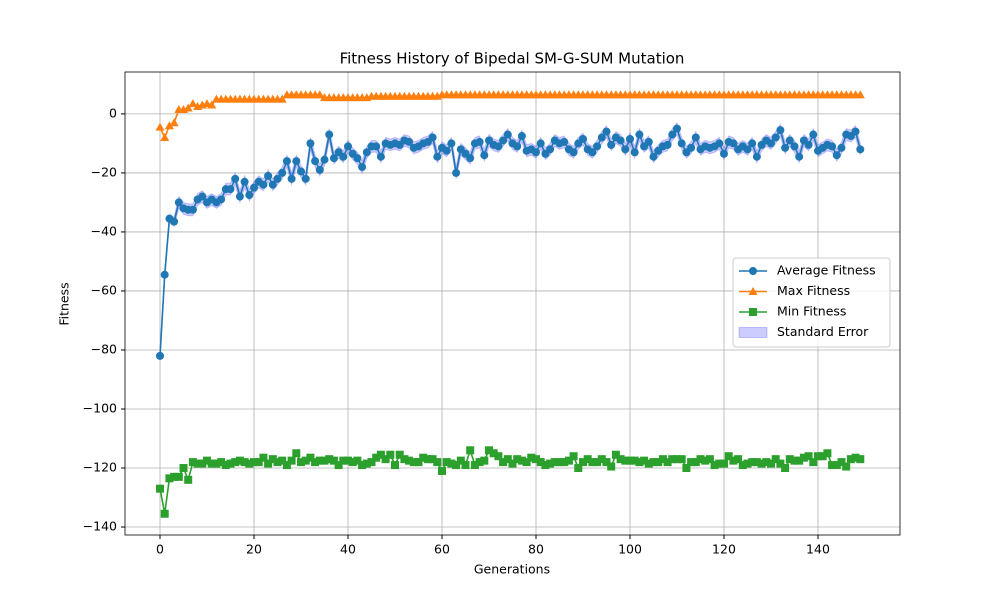  Describe the element at coordinates (104, 171) in the screenshot. I see `y-tick-label: −20` at that location.